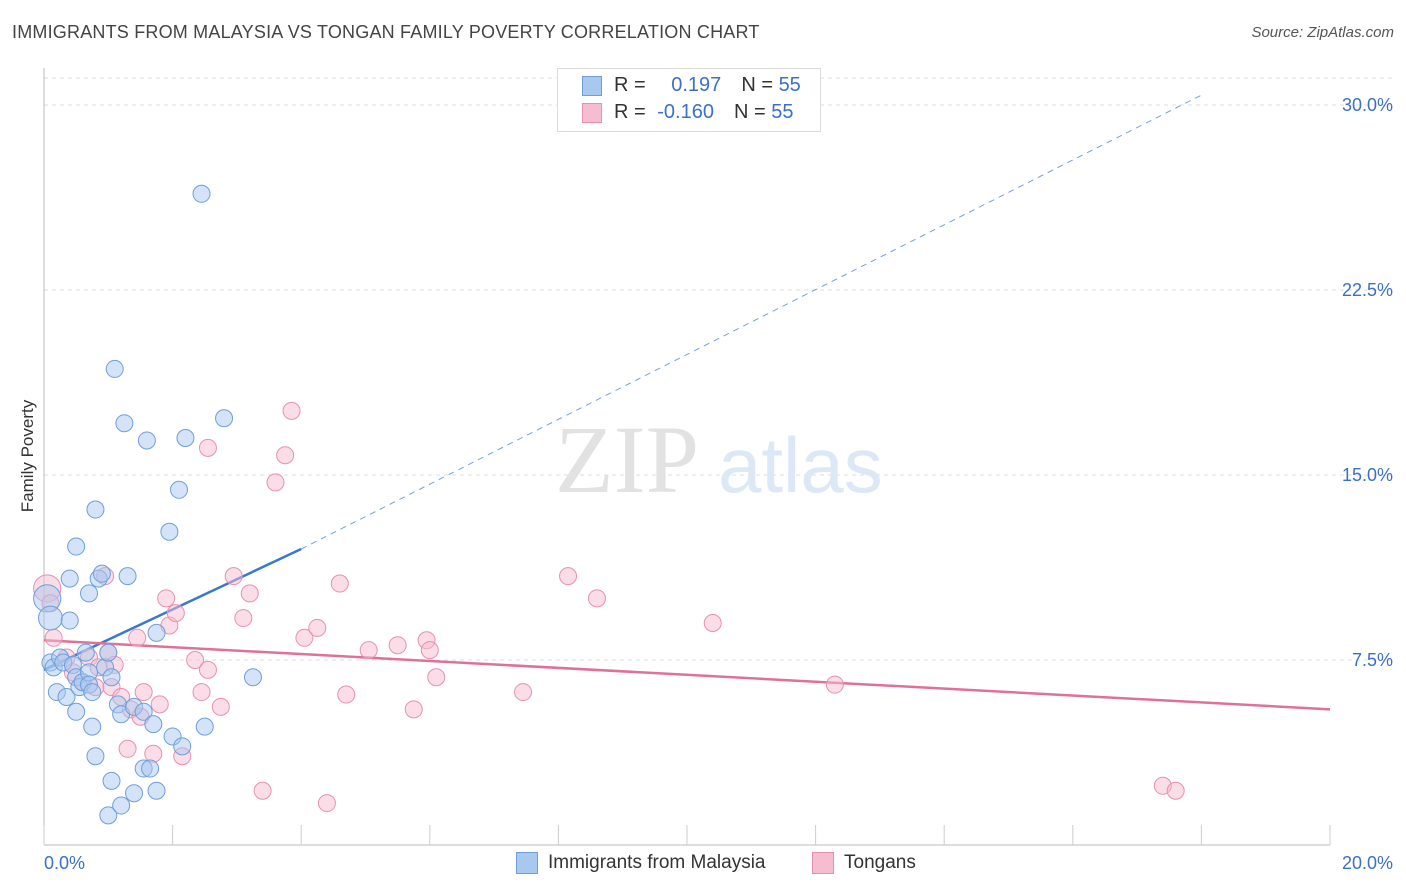 The image size is (1406, 892). What do you see at coordinates (1367, 863) in the screenshot?
I see `x-tick-label-max: 20.0%` at bounding box center [1367, 863].